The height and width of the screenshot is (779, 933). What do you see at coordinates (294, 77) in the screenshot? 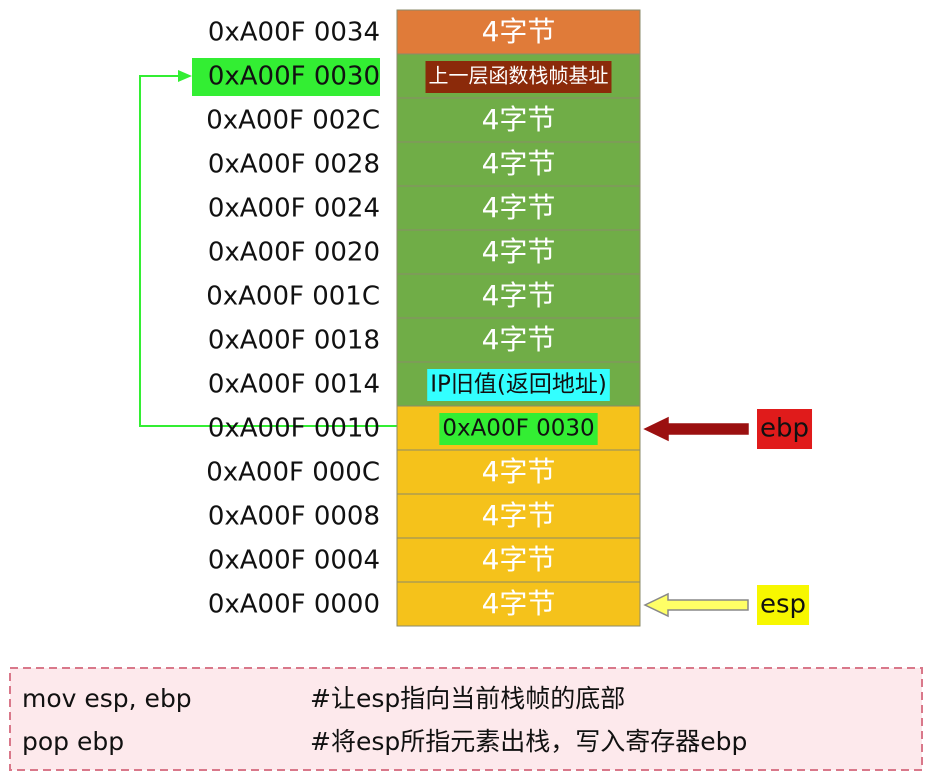
I see `address: 0xA00F 0030` at bounding box center [294, 77].